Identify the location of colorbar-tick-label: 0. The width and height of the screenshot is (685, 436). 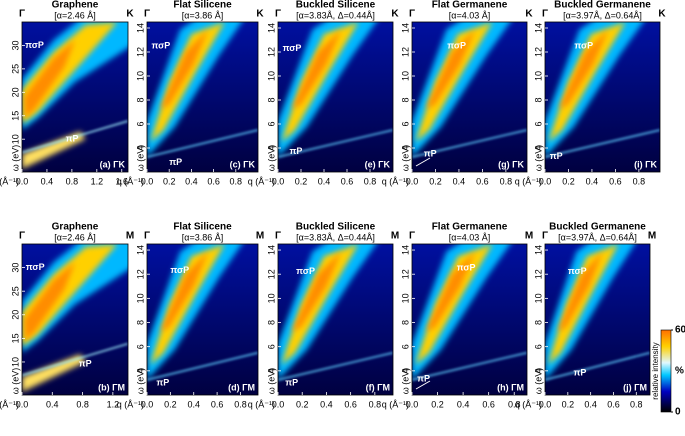
(678, 412).